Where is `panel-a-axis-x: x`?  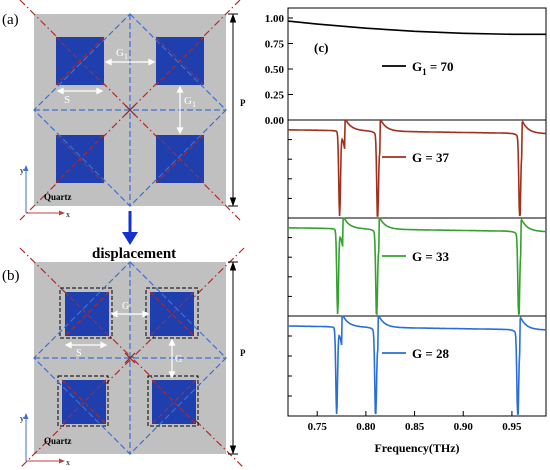
panel-a-axis-x: x is located at coordinates (68, 214).